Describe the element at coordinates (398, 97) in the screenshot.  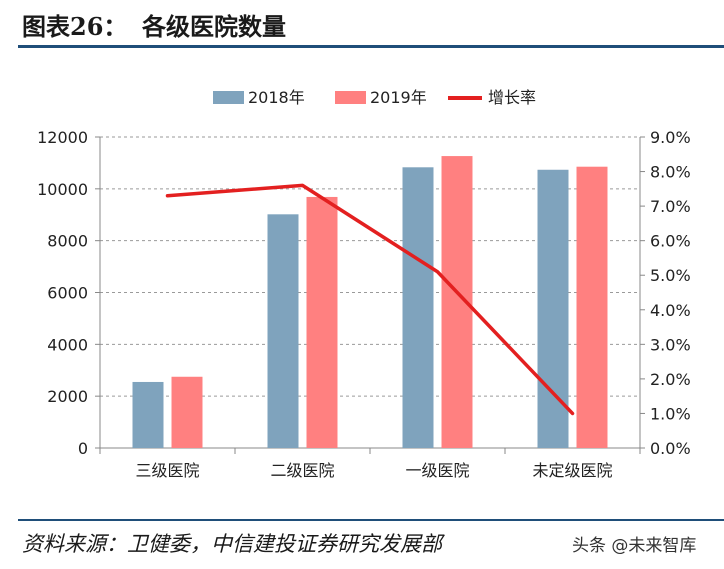
I see `legend-label-2019: 2019年` at that location.